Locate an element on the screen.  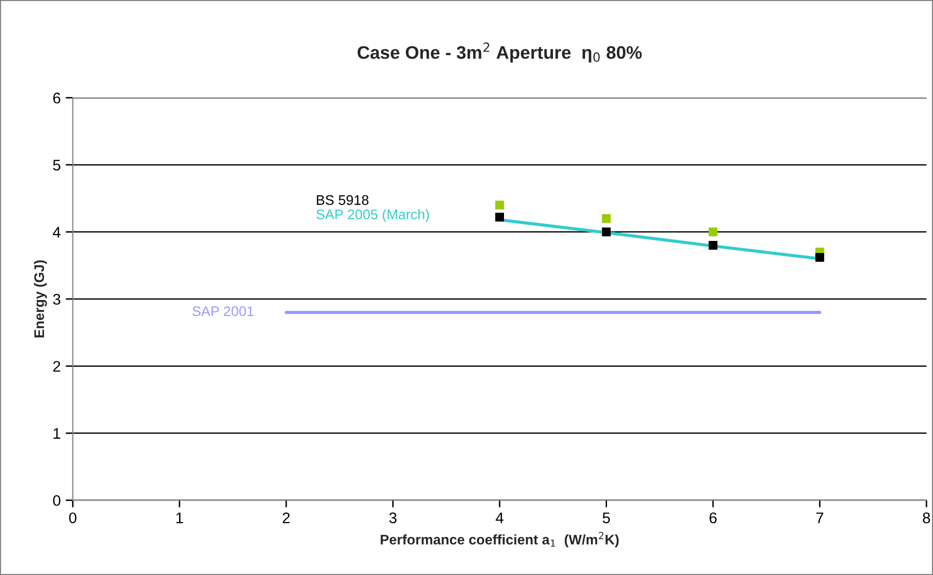
x-tick-label: 8 is located at coordinates (926, 518).